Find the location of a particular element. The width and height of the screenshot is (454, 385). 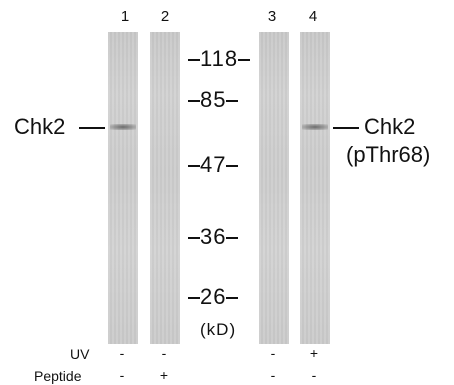

chk2-band is located at coordinates (123, 127).